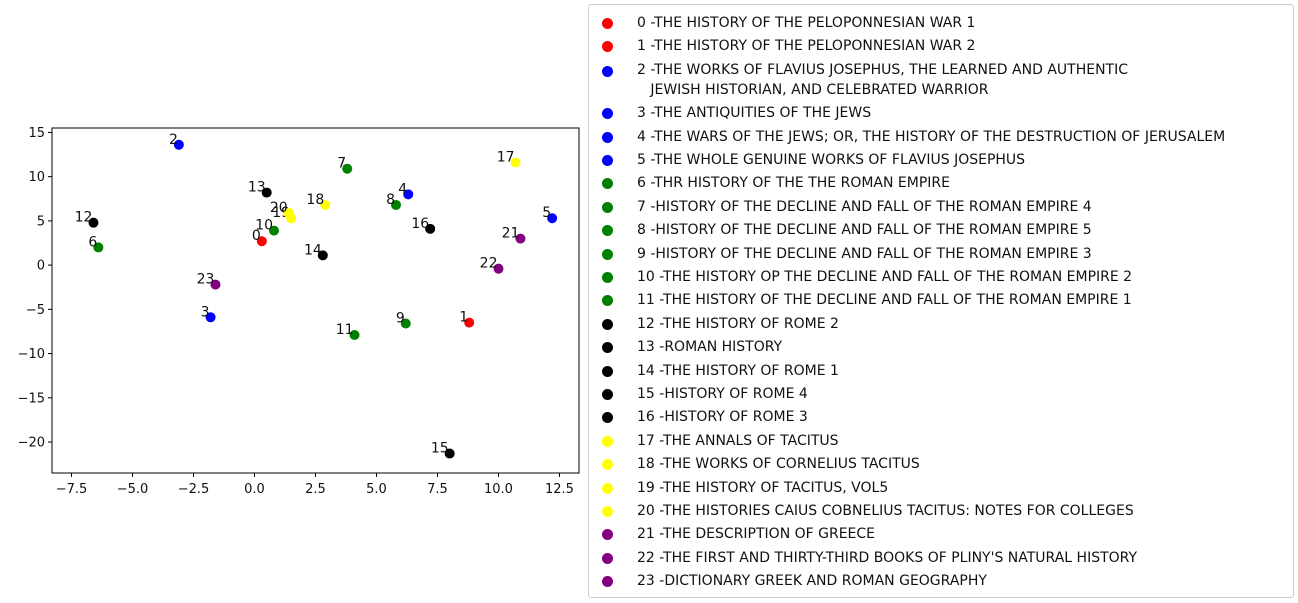  I want to click on point-label-3: 3, so click(205, 312).